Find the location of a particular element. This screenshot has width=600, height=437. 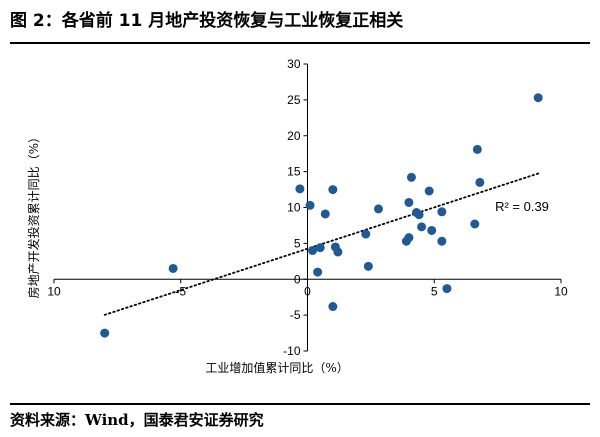

y-tick-label: 20 is located at coordinates (294, 136).